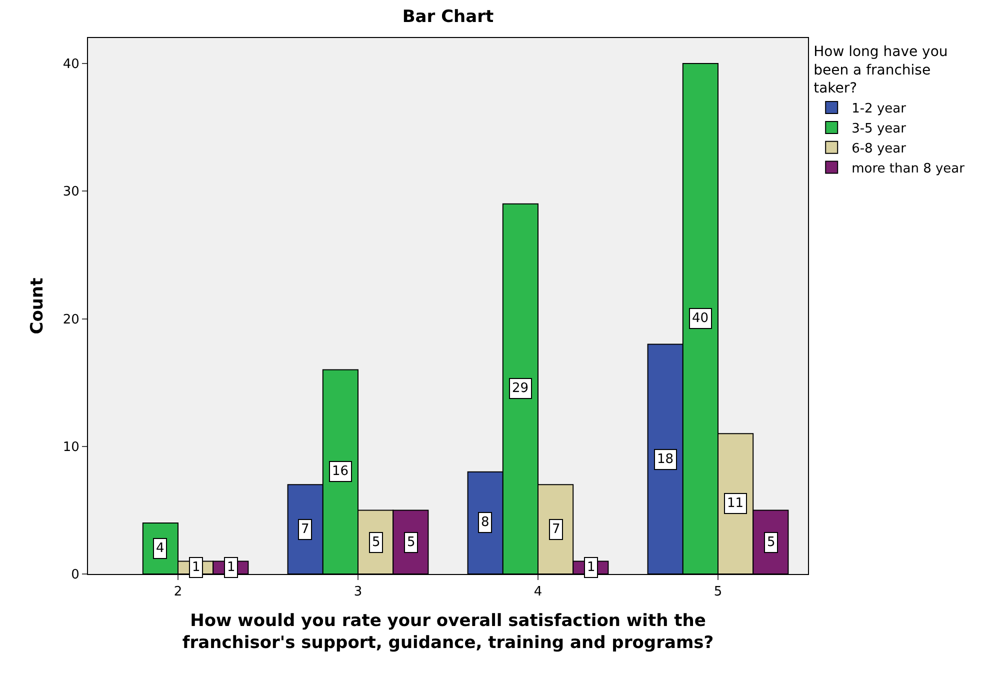 This screenshot has width=1000, height=684. I want to click on y-tick-label: 20, so click(71, 320).